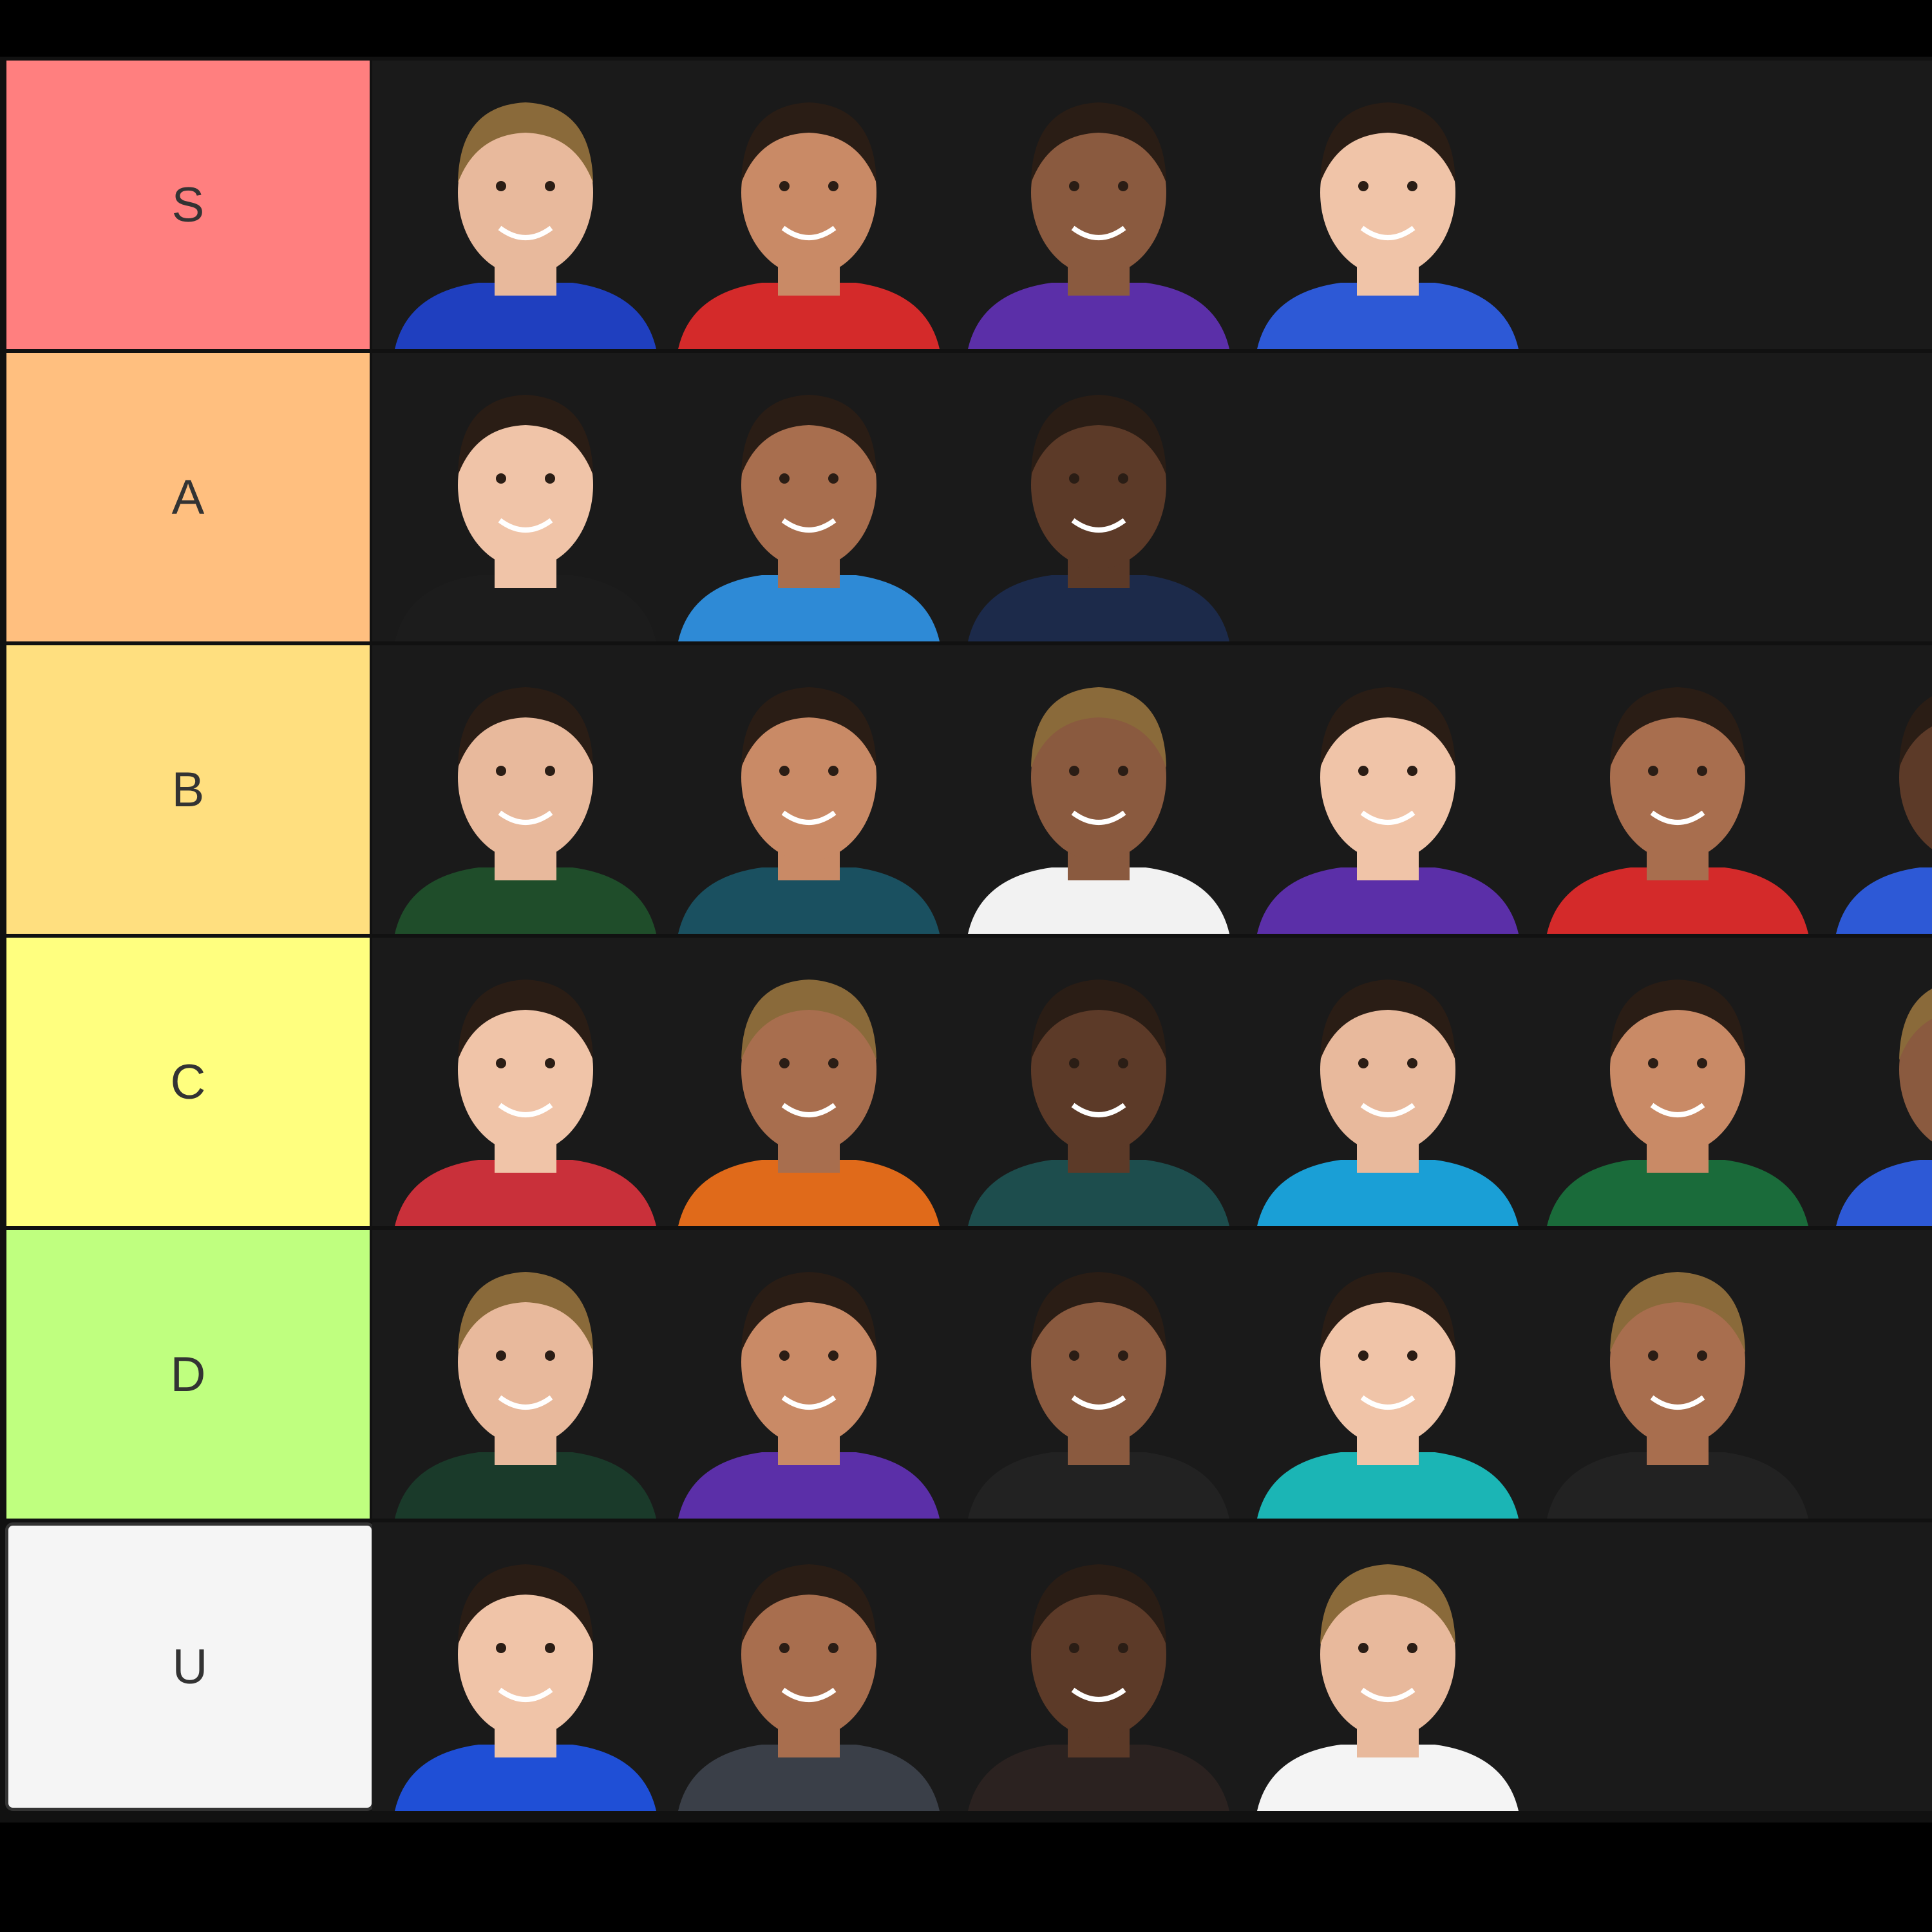  What do you see at coordinates (188, 789) in the screenshot?
I see `tier-label: B` at bounding box center [188, 789].